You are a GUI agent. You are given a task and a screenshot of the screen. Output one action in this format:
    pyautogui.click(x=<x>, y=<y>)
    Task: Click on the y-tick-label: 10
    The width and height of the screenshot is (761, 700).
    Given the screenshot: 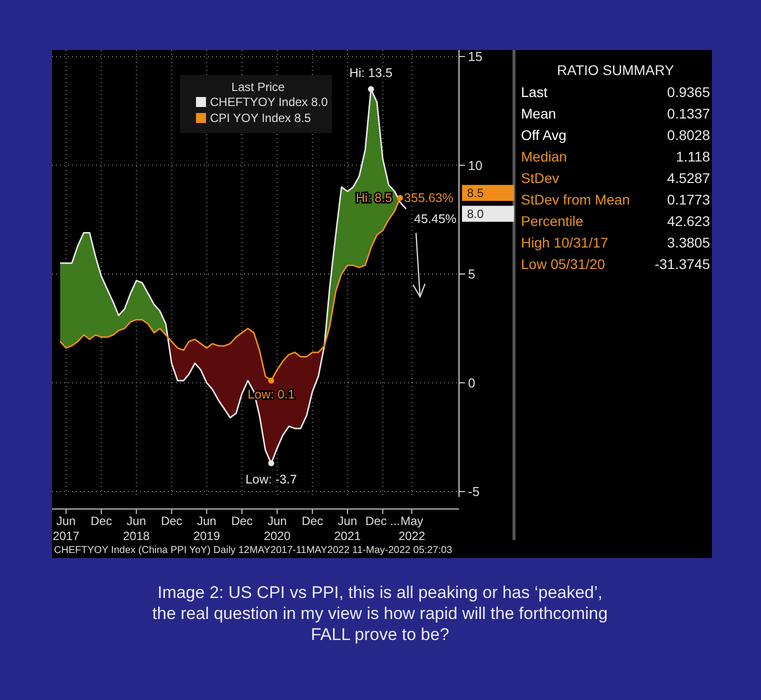 What is the action you would take?
    pyautogui.click(x=475, y=165)
    